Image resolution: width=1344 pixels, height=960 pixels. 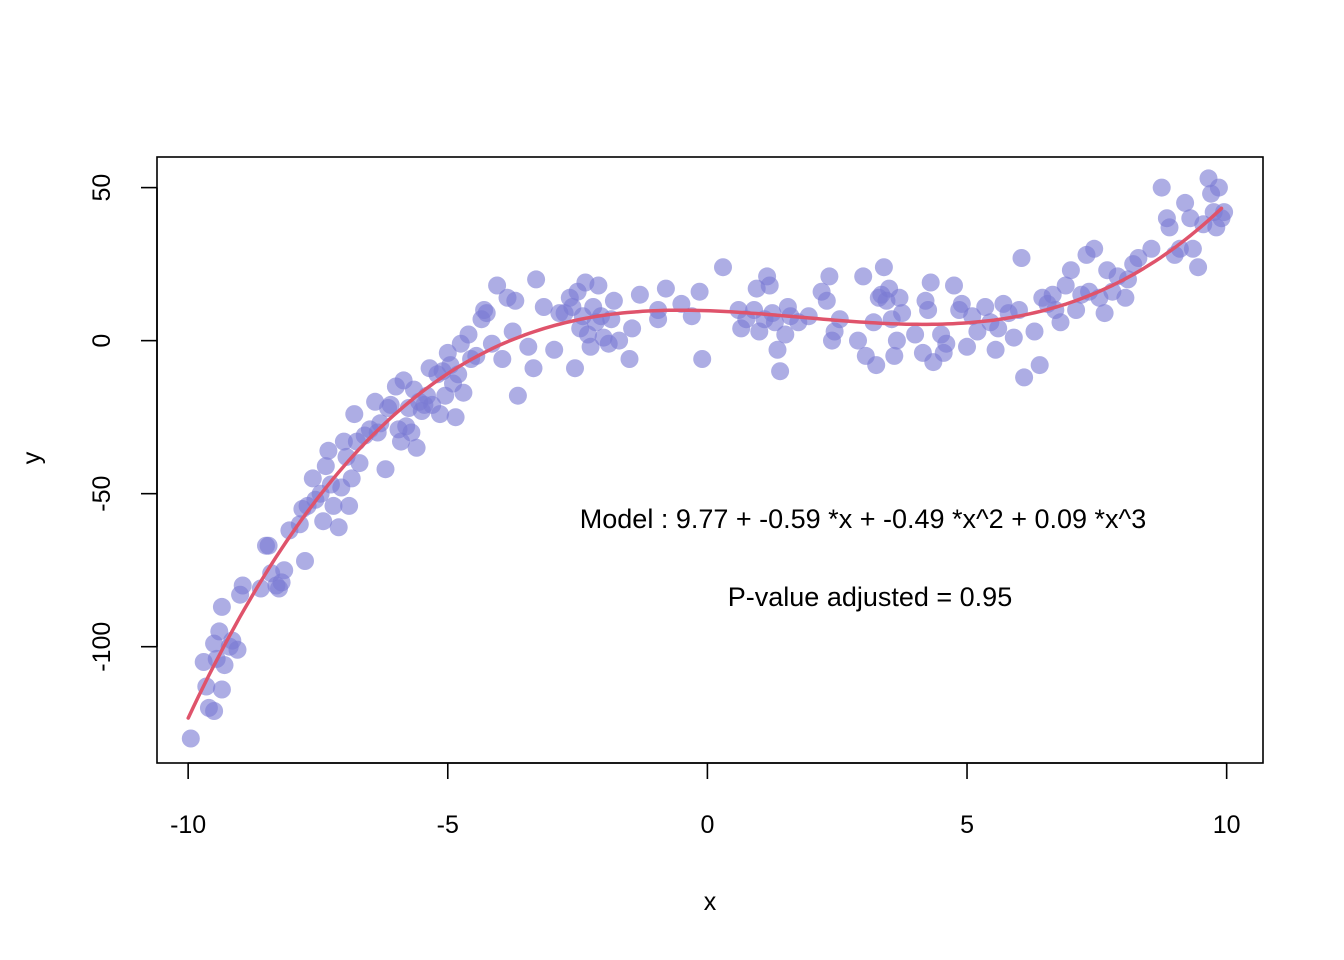 I want to click on y-axis: -100 -50 0 50, so click(x=123, y=423).